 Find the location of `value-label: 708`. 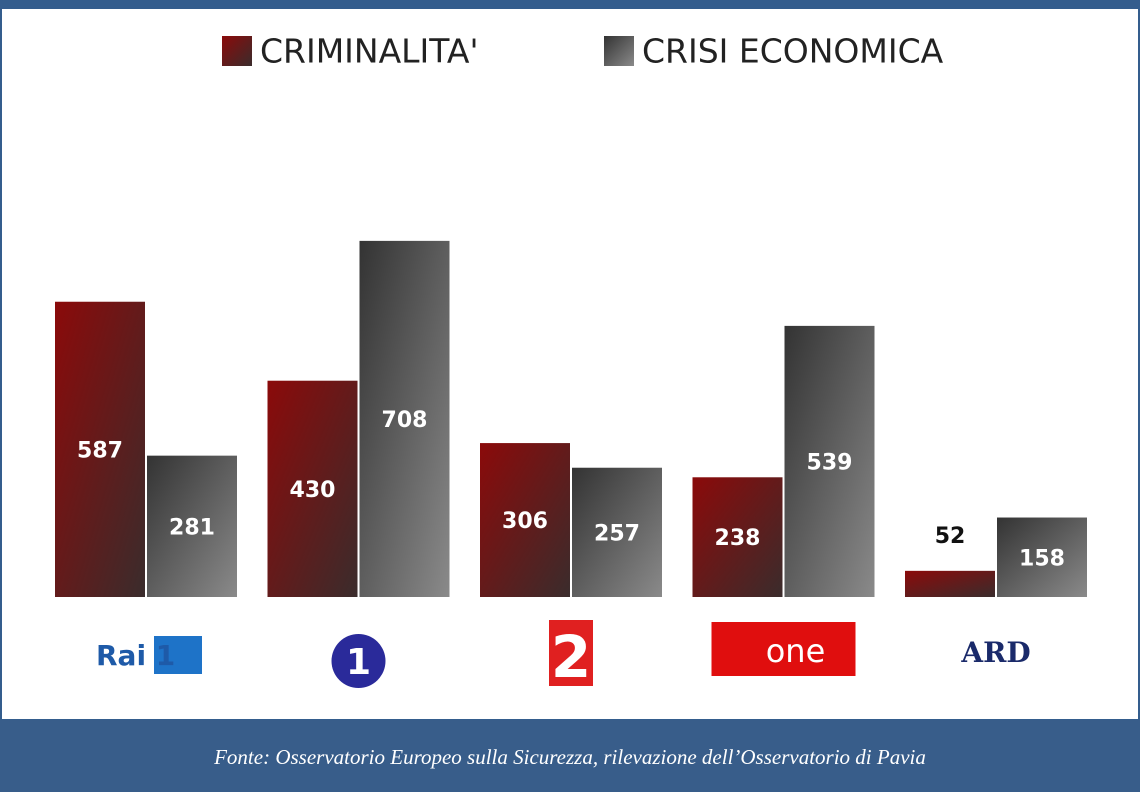

value-label: 708 is located at coordinates (405, 420).